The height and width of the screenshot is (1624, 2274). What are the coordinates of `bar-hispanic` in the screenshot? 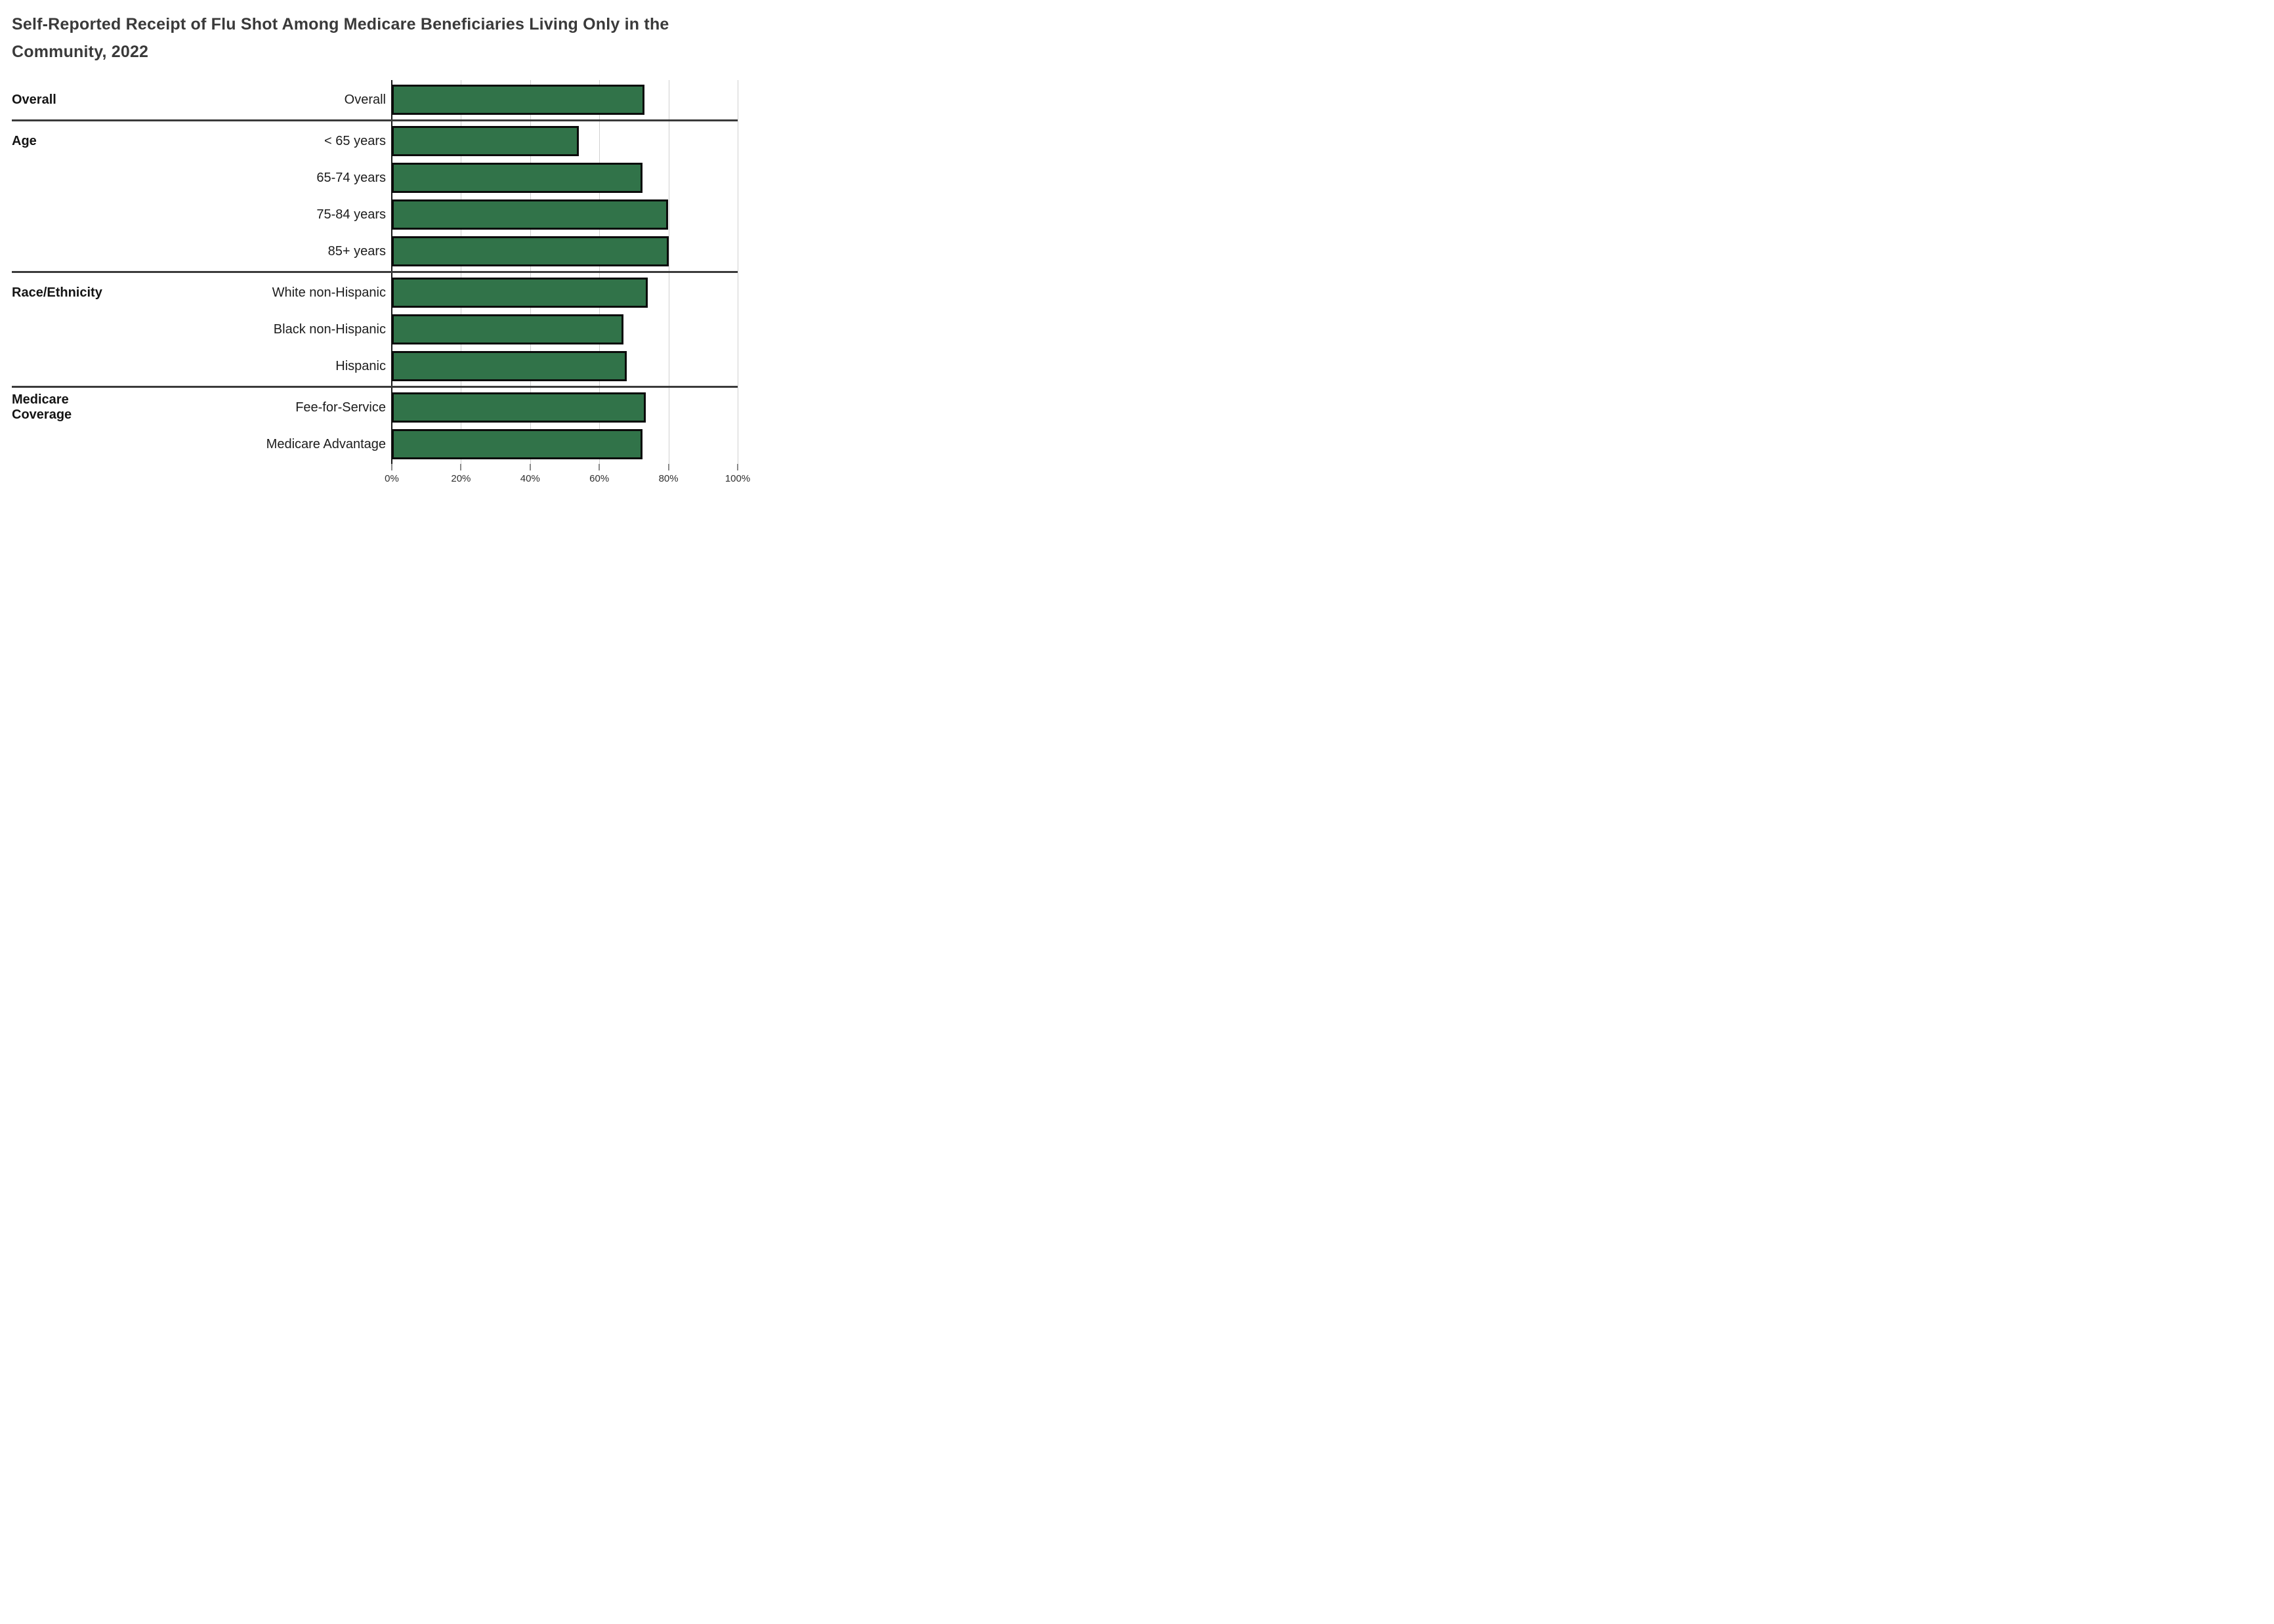 It's located at (509, 366).